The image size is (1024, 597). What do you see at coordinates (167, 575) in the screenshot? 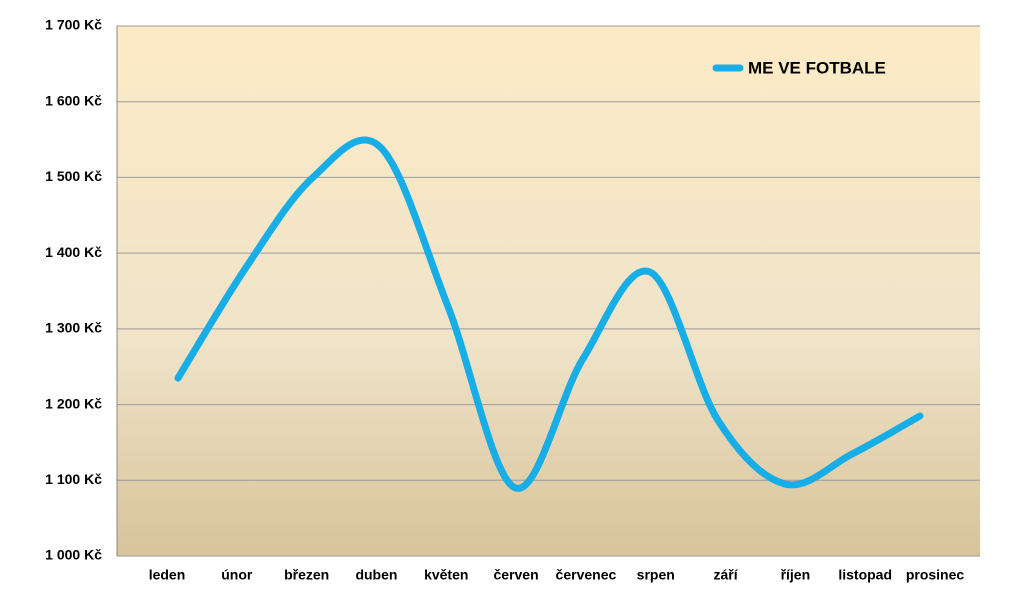
I see `x-tick-label: leden` at bounding box center [167, 575].